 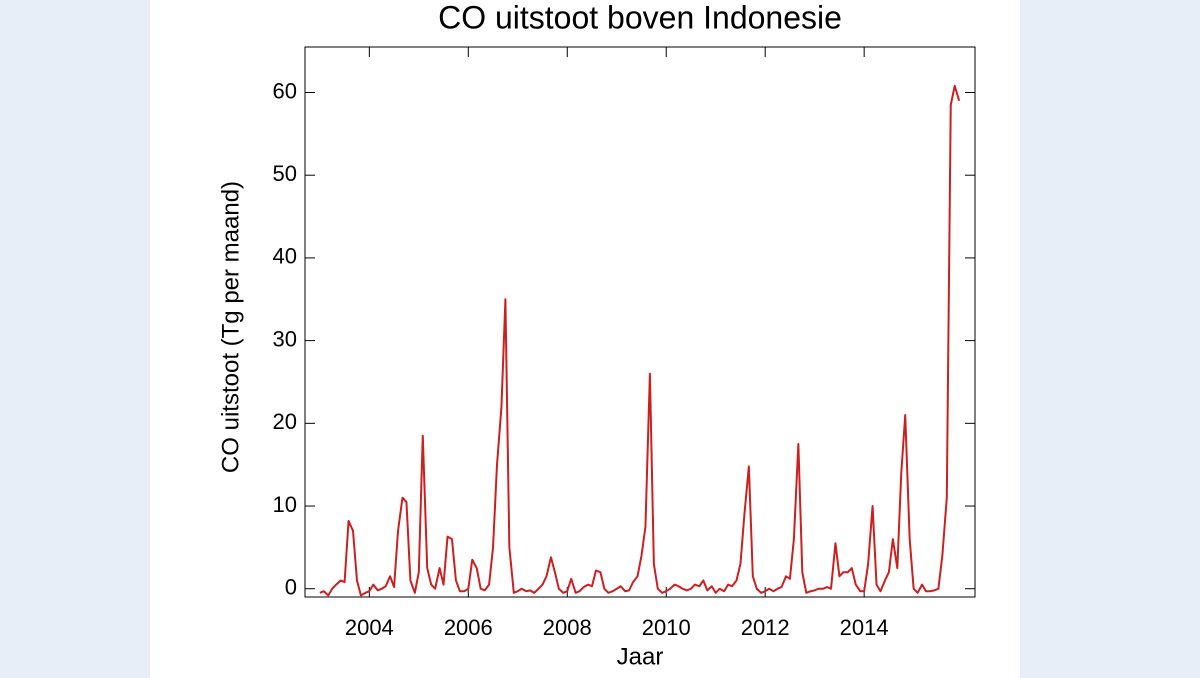 What do you see at coordinates (285, 256) in the screenshot?
I see `y-tick-label: 40` at bounding box center [285, 256].